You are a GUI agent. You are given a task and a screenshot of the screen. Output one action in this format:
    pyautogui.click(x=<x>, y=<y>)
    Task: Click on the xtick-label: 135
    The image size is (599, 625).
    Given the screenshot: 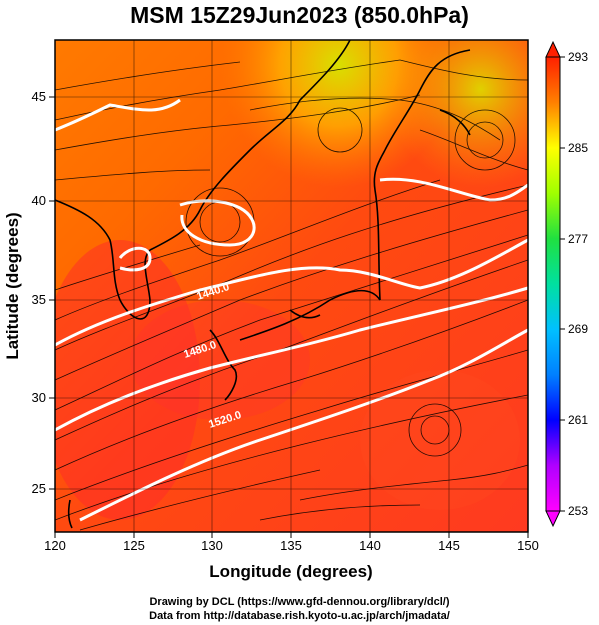 What is the action you would take?
    pyautogui.click(x=291, y=545)
    